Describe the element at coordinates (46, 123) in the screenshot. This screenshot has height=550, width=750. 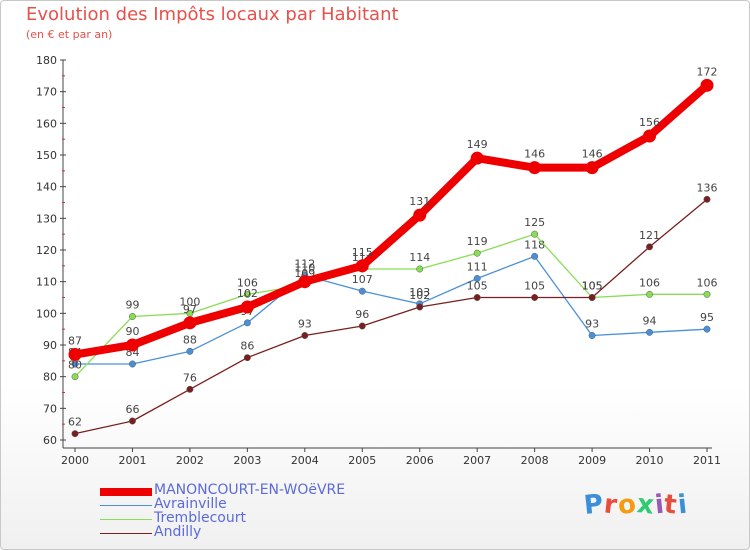
I see `y-tick-label: 160` at that location.